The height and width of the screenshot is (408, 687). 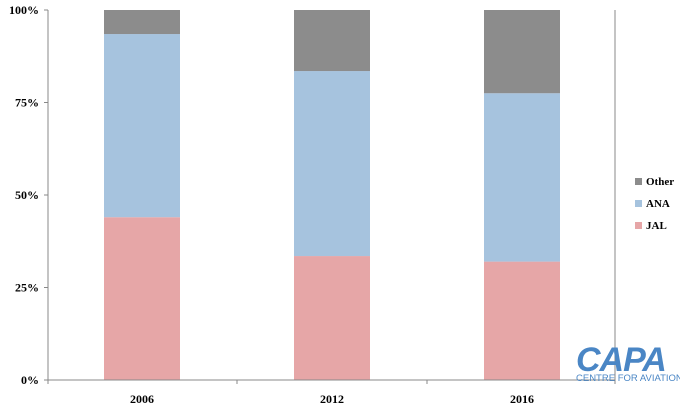 I want to click on capa-logo-main: CAPA, so click(x=621, y=361).